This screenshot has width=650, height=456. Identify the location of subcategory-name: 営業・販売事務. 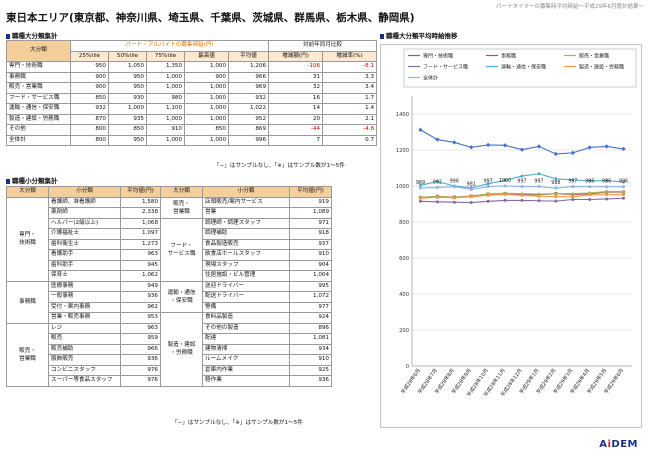
(84, 318).